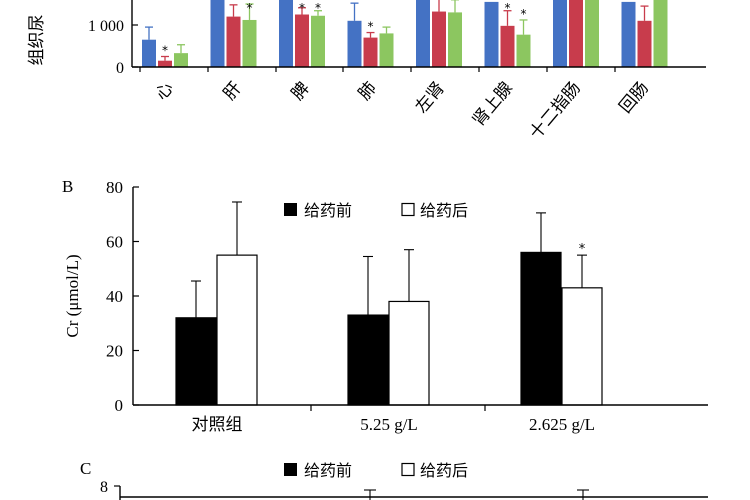 This screenshot has height=500, width=750. I want to click on panel-c-letter: C, so click(85, 468).